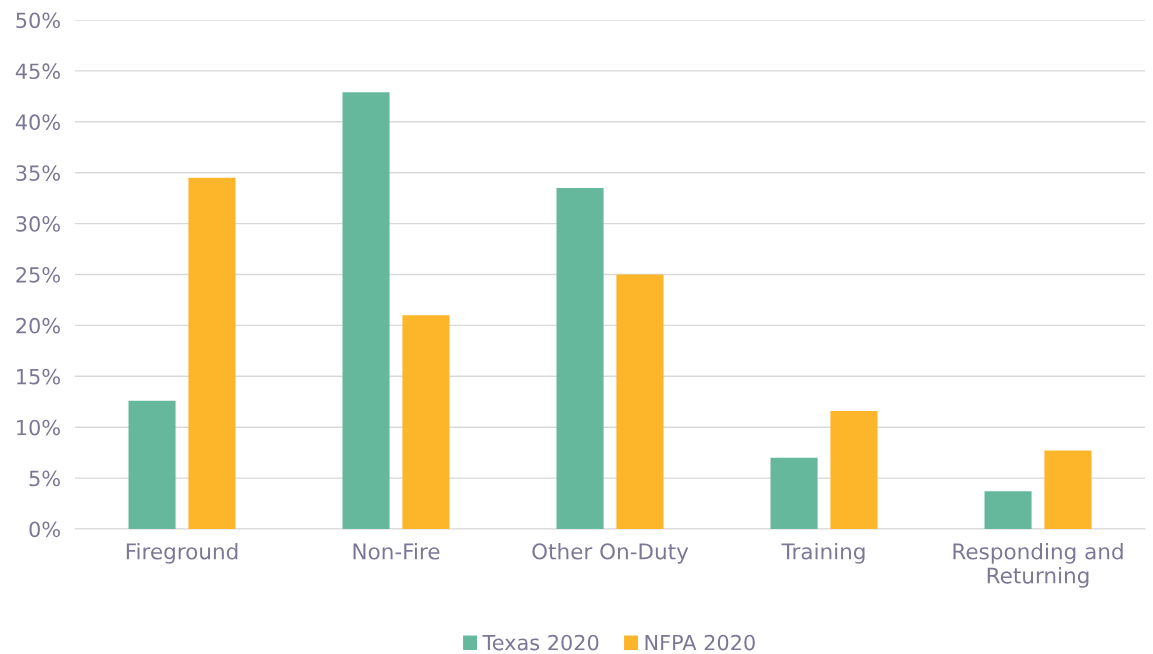 Image resolution: width=1153 pixels, height=654 pixels. Describe the element at coordinates (700, 642) in the screenshot. I see `legend-label: NFPA 2020` at that location.